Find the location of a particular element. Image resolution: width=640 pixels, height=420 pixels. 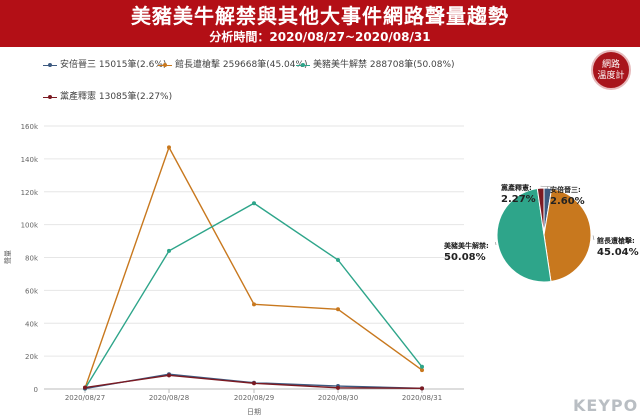

legend-item-shooting: 館長遭槍擊 259668筆(45.04%) is located at coordinates (233, 63).